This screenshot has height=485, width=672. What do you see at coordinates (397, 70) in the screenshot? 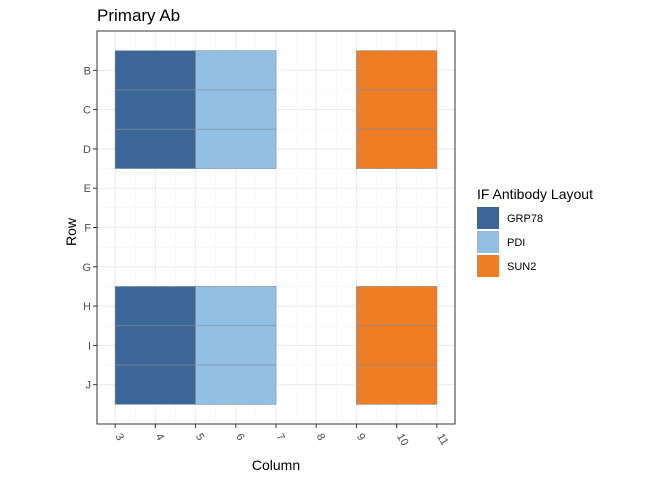
I see `tile-sun2-b` at bounding box center [397, 70].